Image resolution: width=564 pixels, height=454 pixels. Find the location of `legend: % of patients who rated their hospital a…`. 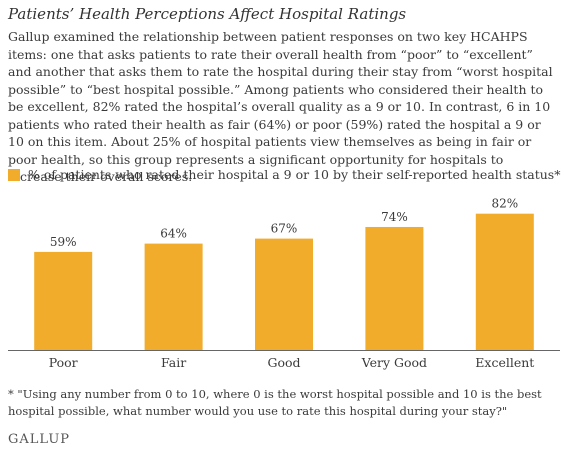

legend: % of patients who rated their hospital a… is located at coordinates (284, 174).